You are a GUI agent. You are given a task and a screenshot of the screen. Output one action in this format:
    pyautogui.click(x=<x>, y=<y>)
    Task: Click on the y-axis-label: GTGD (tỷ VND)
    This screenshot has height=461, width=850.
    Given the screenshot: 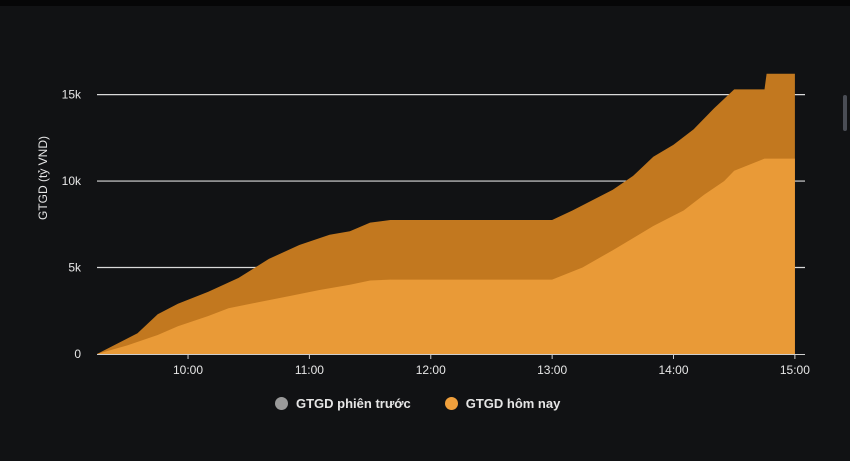 What is the action you would take?
    pyautogui.click(x=43, y=178)
    